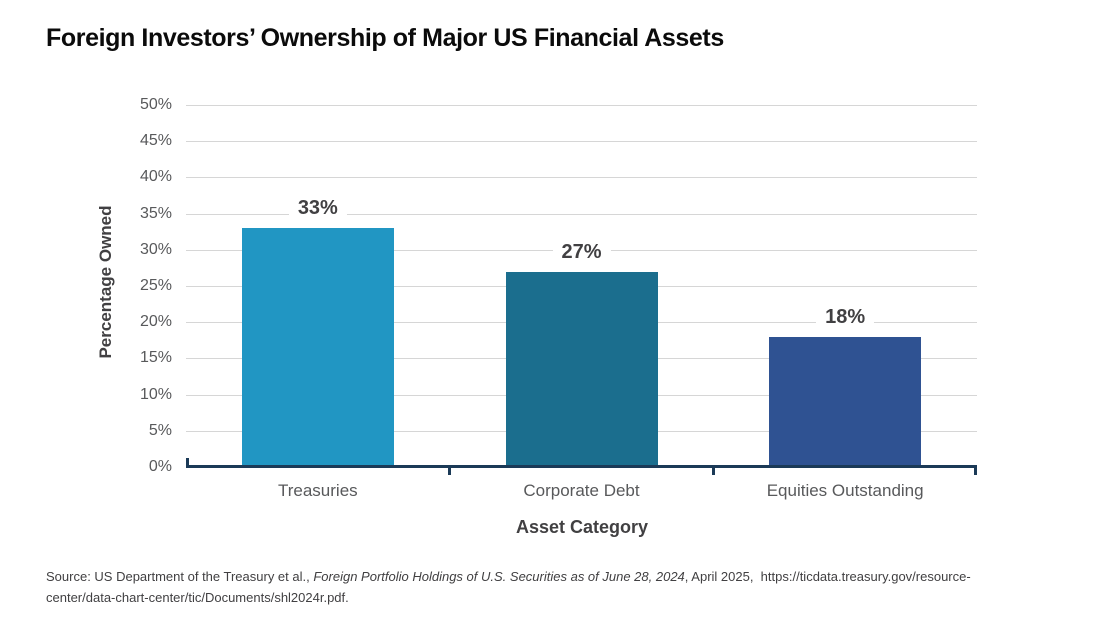 The height and width of the screenshot is (626, 1120). What do you see at coordinates (582, 527) in the screenshot?
I see `x-axis-title: Asset Category` at bounding box center [582, 527].